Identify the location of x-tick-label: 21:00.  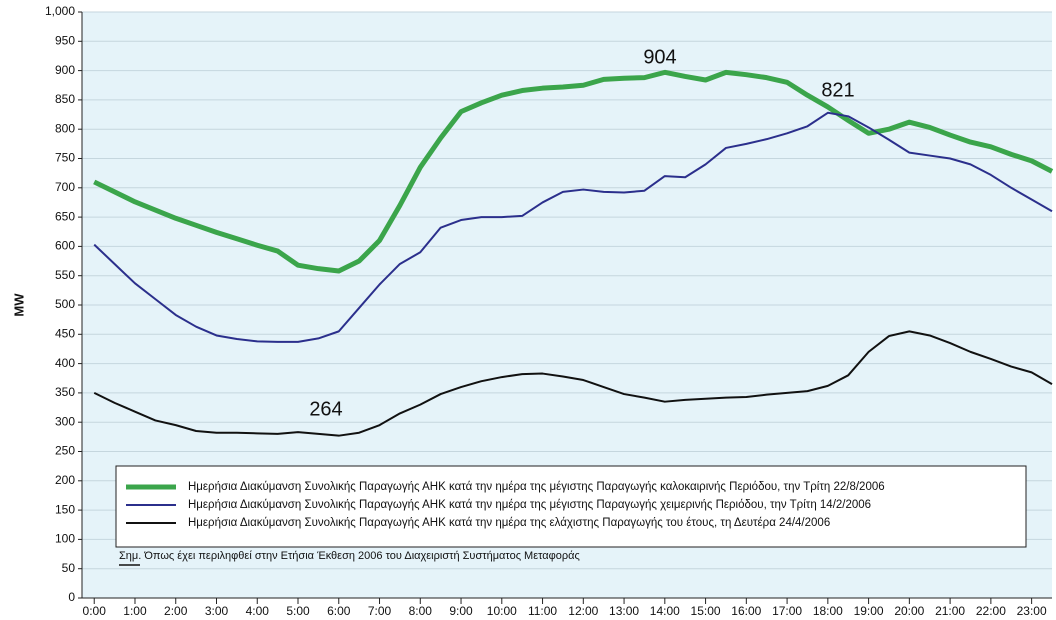
(950, 611).